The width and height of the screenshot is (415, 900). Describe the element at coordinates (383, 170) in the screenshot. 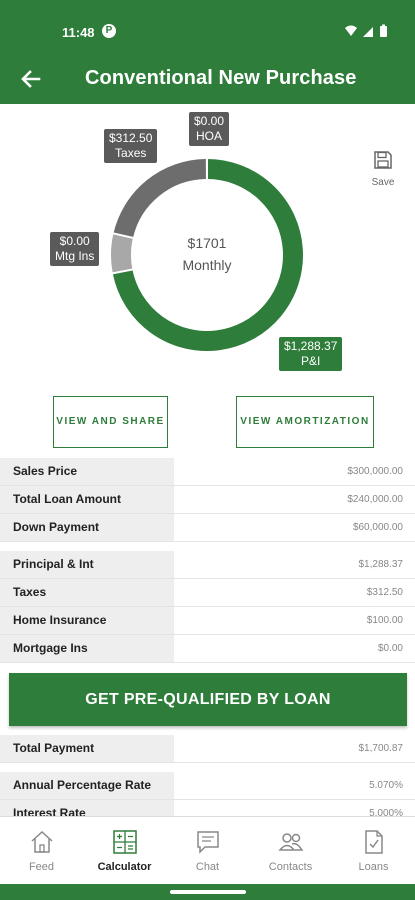

I see `save-button: Save` at that location.